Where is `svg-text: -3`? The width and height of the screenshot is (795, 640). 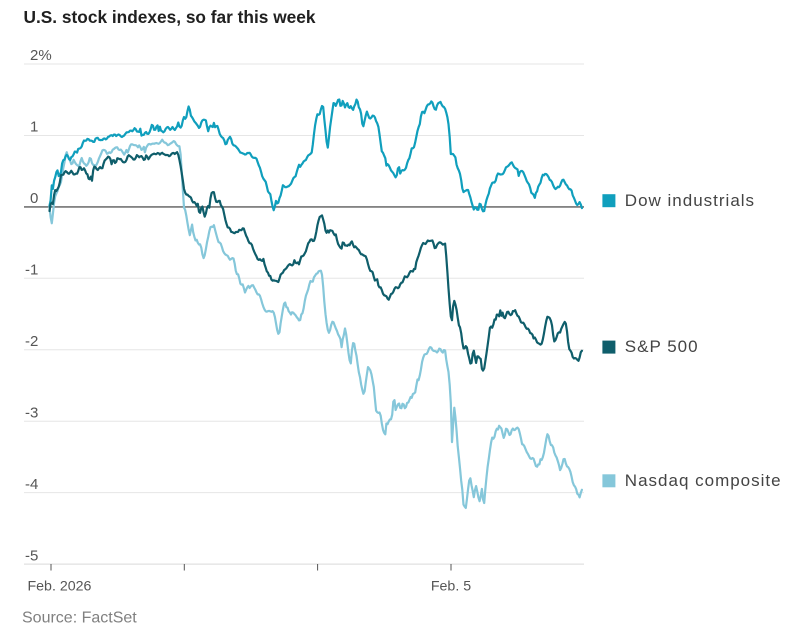
svg-text: -3 is located at coordinates (31, 412).